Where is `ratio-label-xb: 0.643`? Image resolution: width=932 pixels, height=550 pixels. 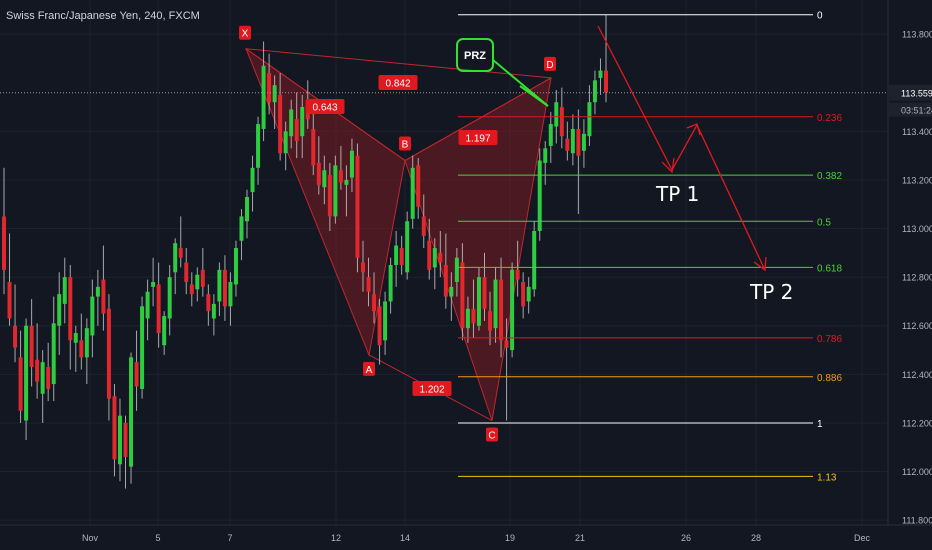
ratio-label-xb: 0.643 is located at coordinates (324, 108).